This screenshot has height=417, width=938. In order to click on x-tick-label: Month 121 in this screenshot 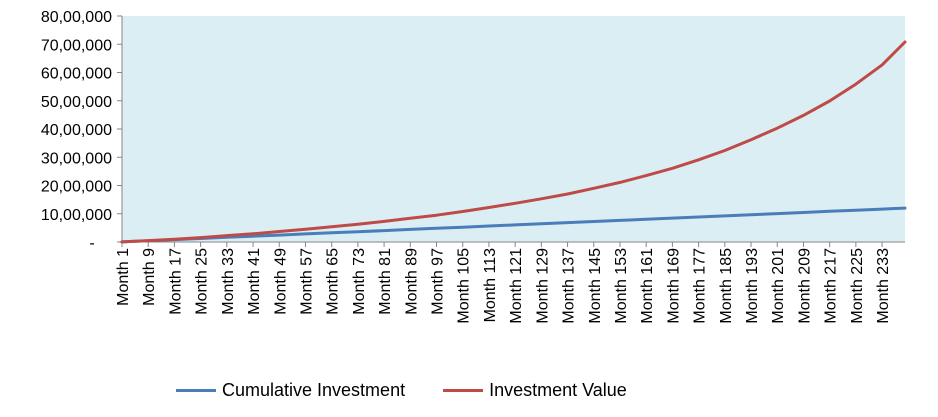, I will do `click(516, 286)`.